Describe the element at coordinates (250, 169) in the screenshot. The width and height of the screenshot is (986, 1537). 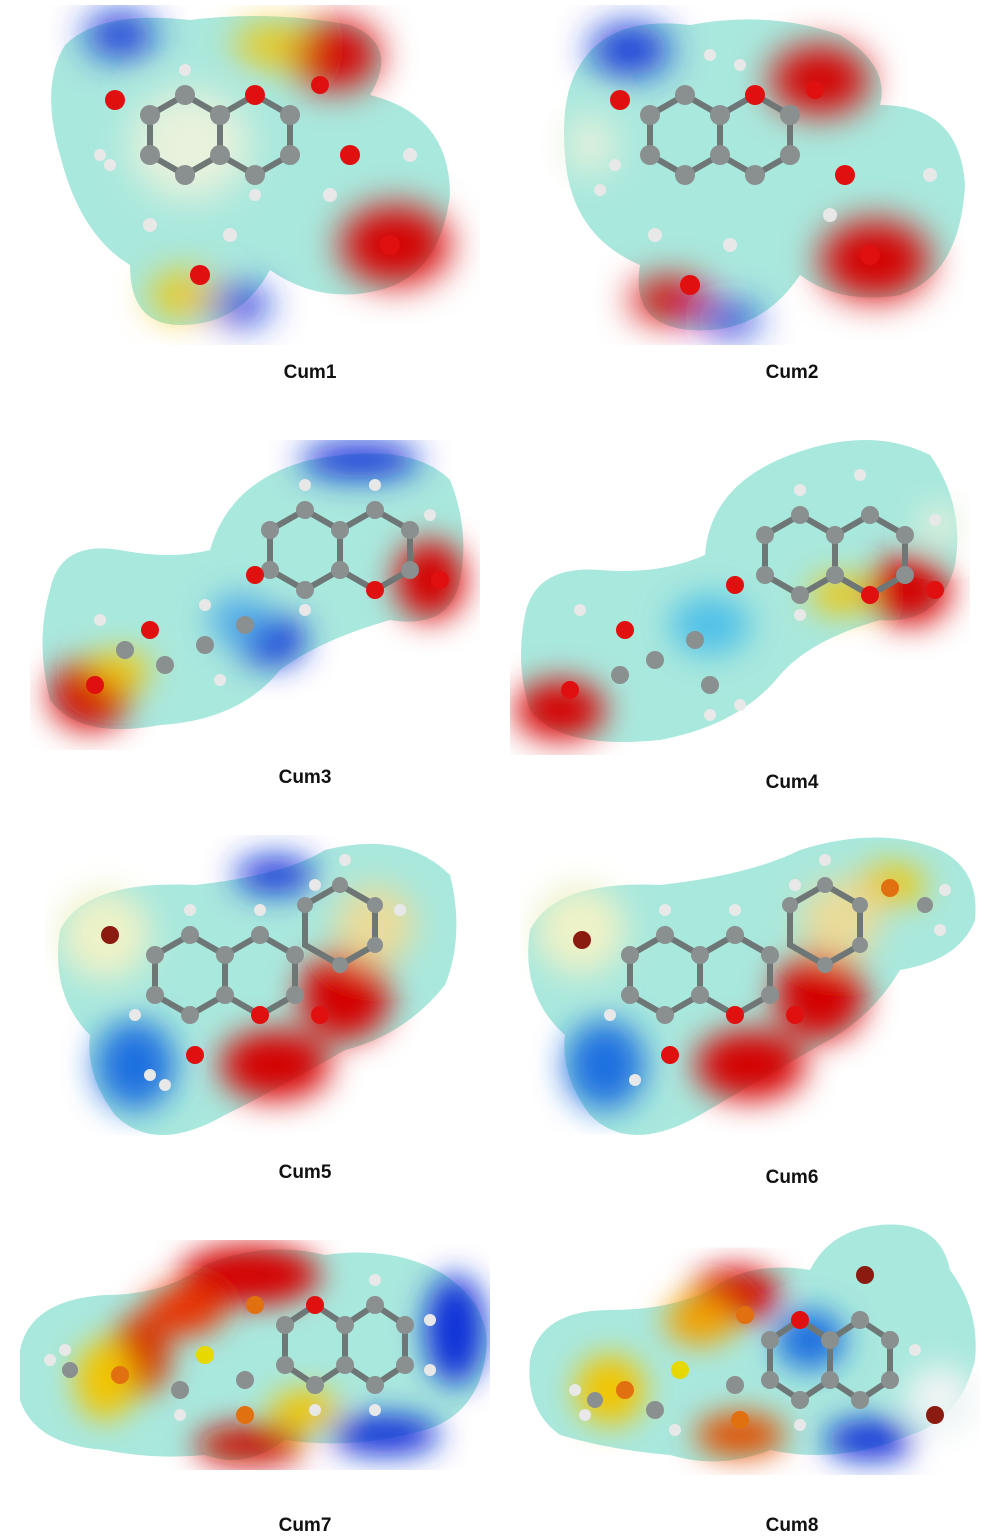
I see `esp-map-cum1` at that location.